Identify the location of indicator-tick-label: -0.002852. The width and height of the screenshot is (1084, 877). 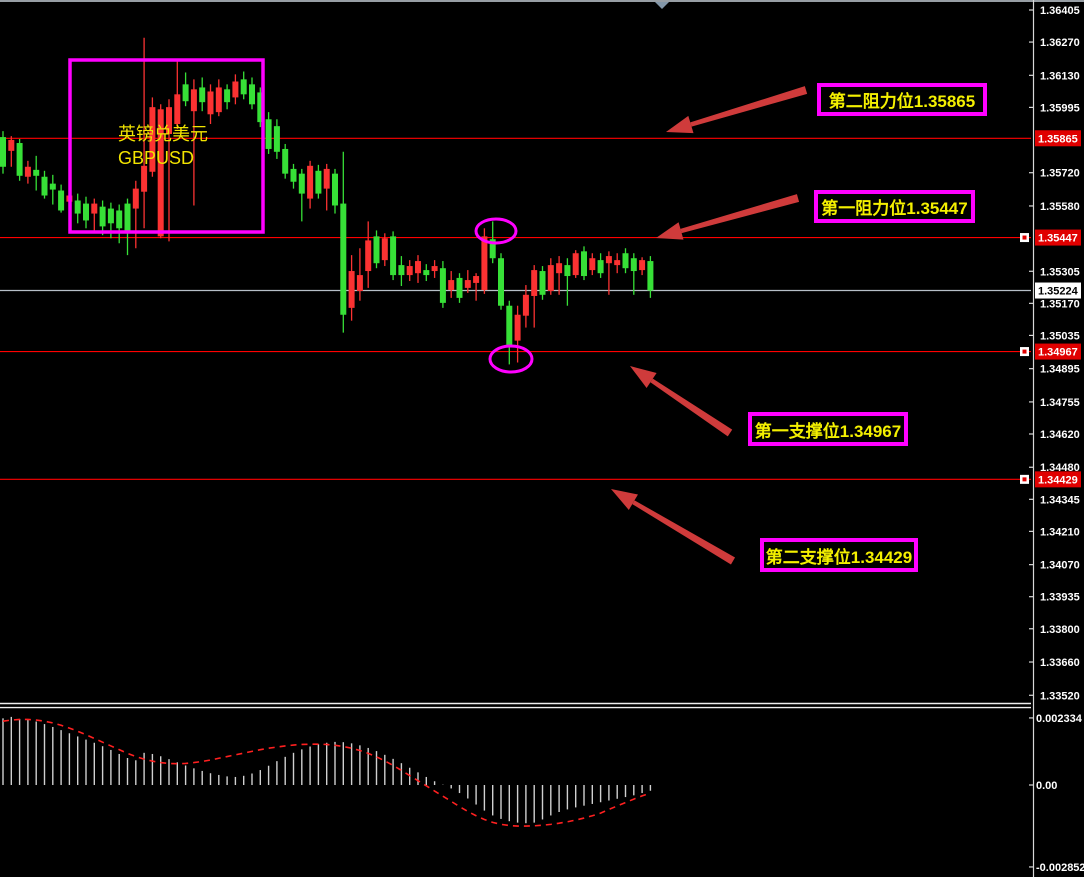
(1060, 868).